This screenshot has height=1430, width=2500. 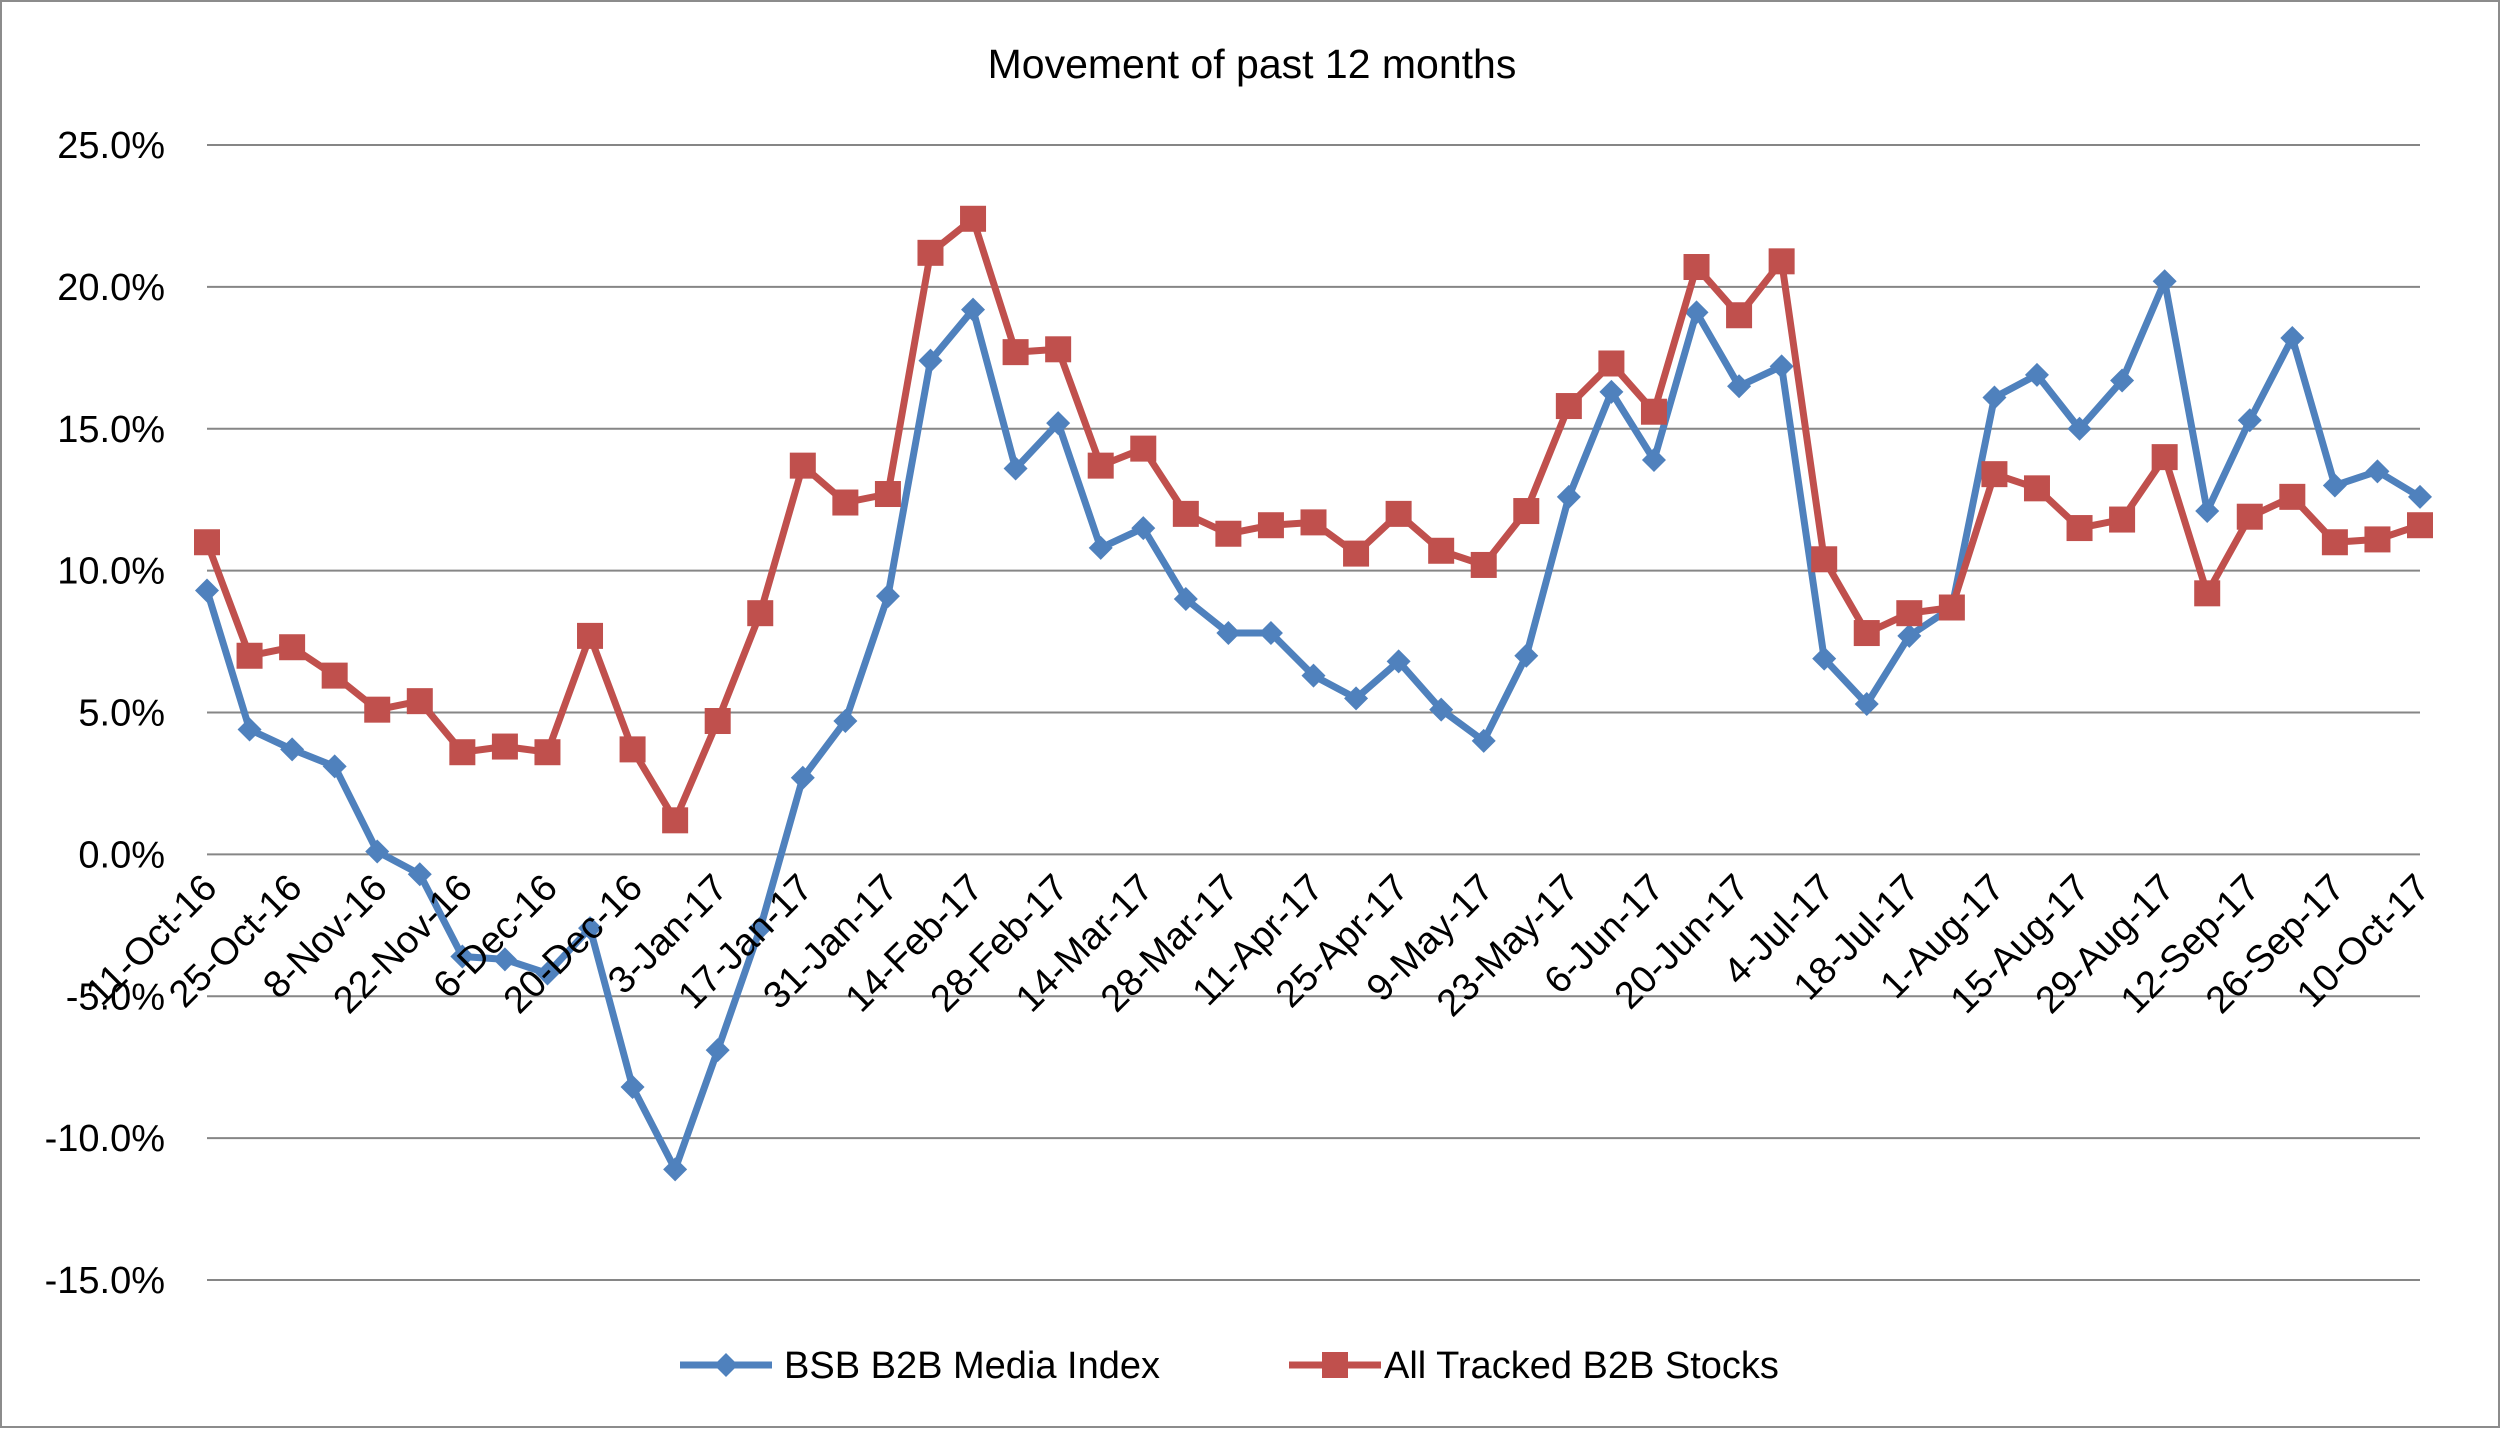 What do you see at coordinates (105, 1139) in the screenshot?
I see `y-tick-label: -10.0%` at bounding box center [105, 1139].